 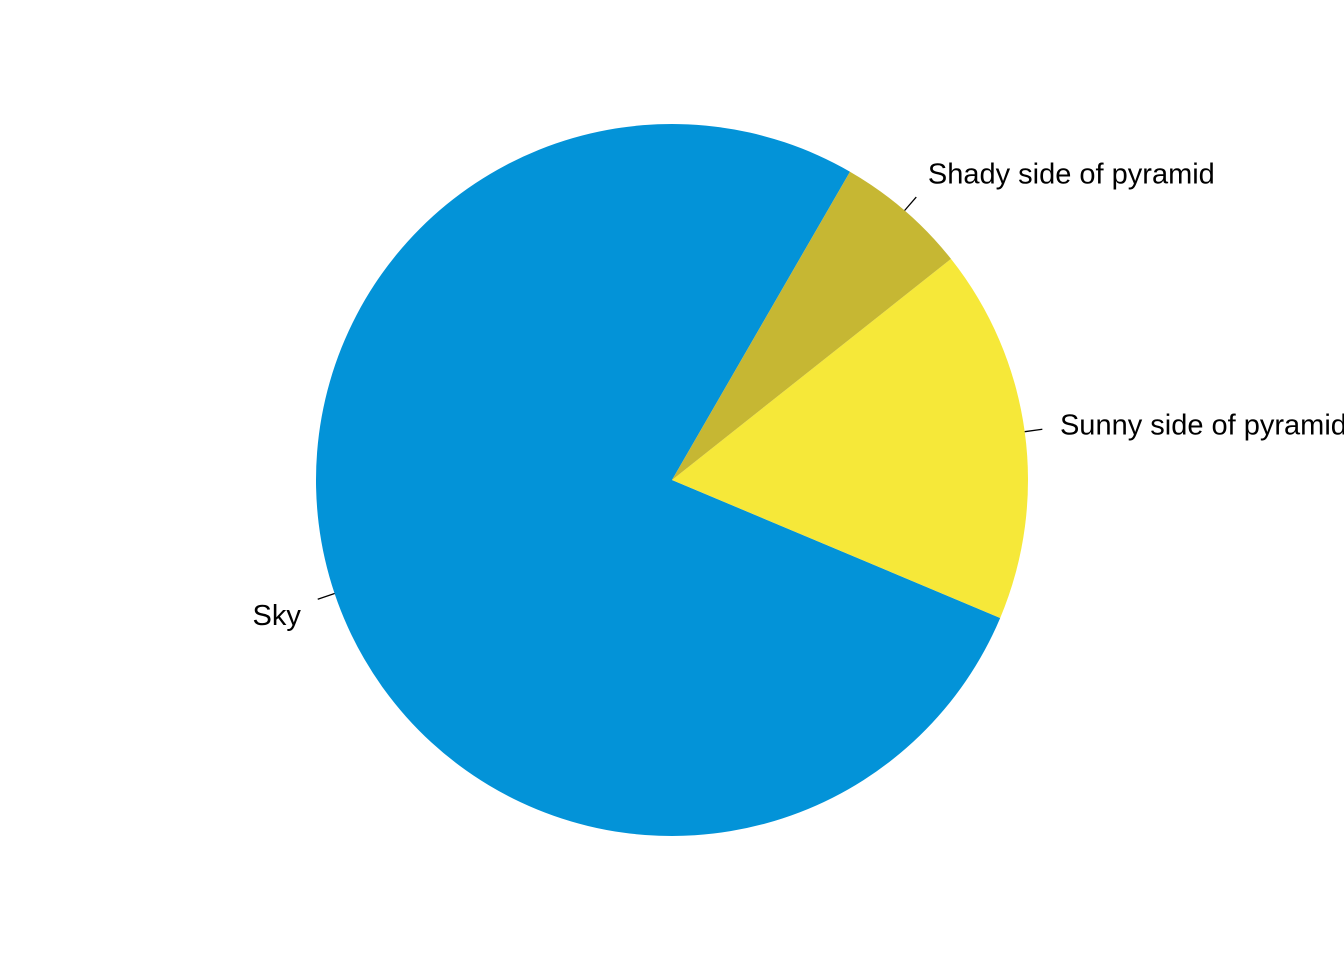 I want to click on leader-line-sky, so click(x=326, y=596).